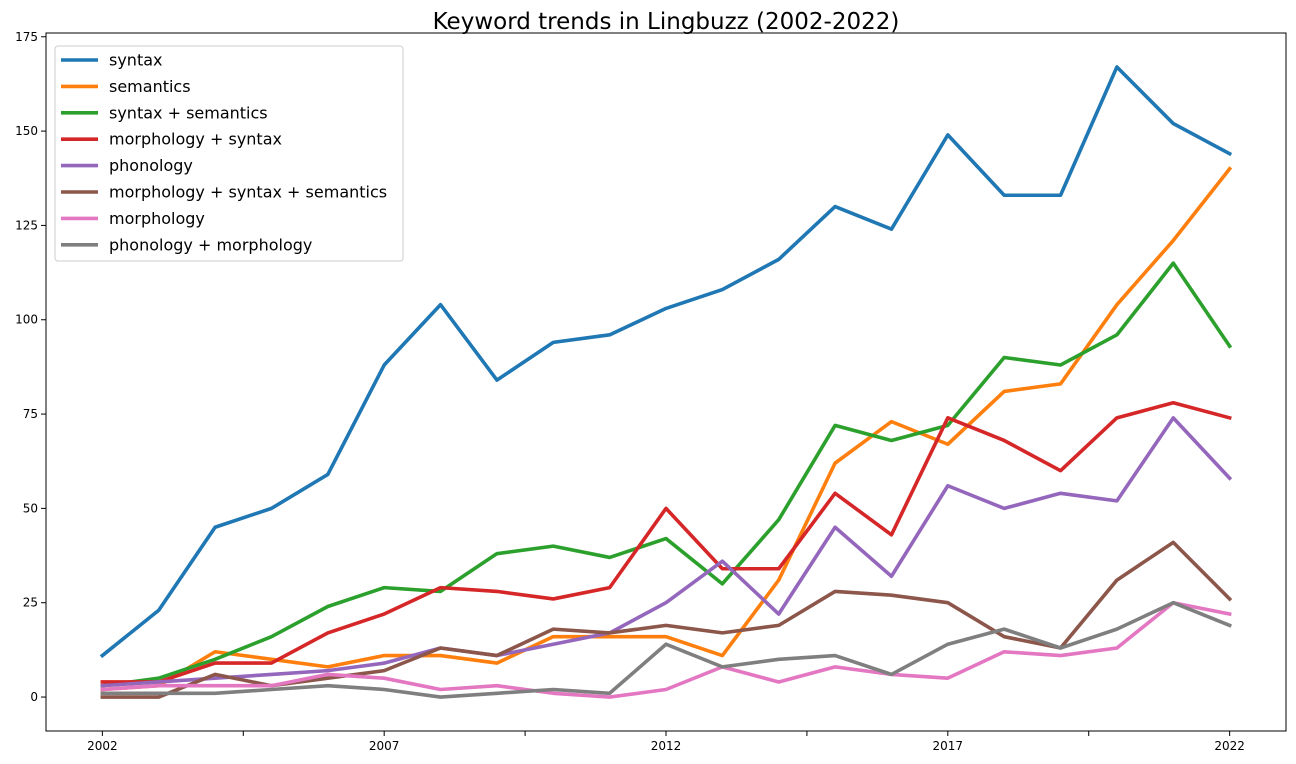  What do you see at coordinates (948, 746) in the screenshot?
I see `x-tick-label: 2017` at bounding box center [948, 746].